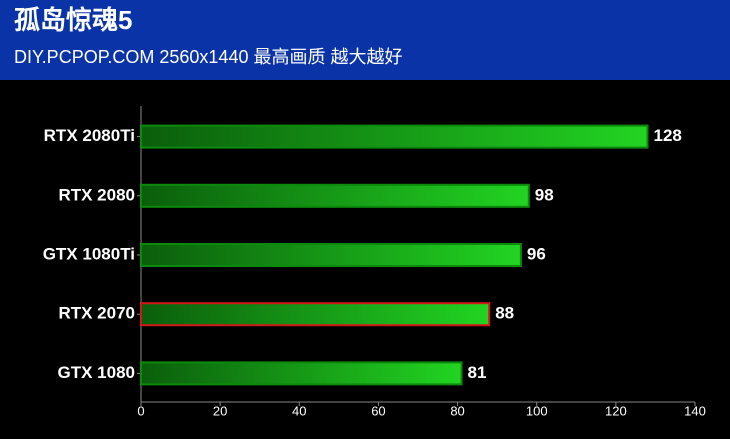  Describe the element at coordinates (89, 135) in the screenshot. I see `y-tick-label: RTX 2080Ti` at that location.